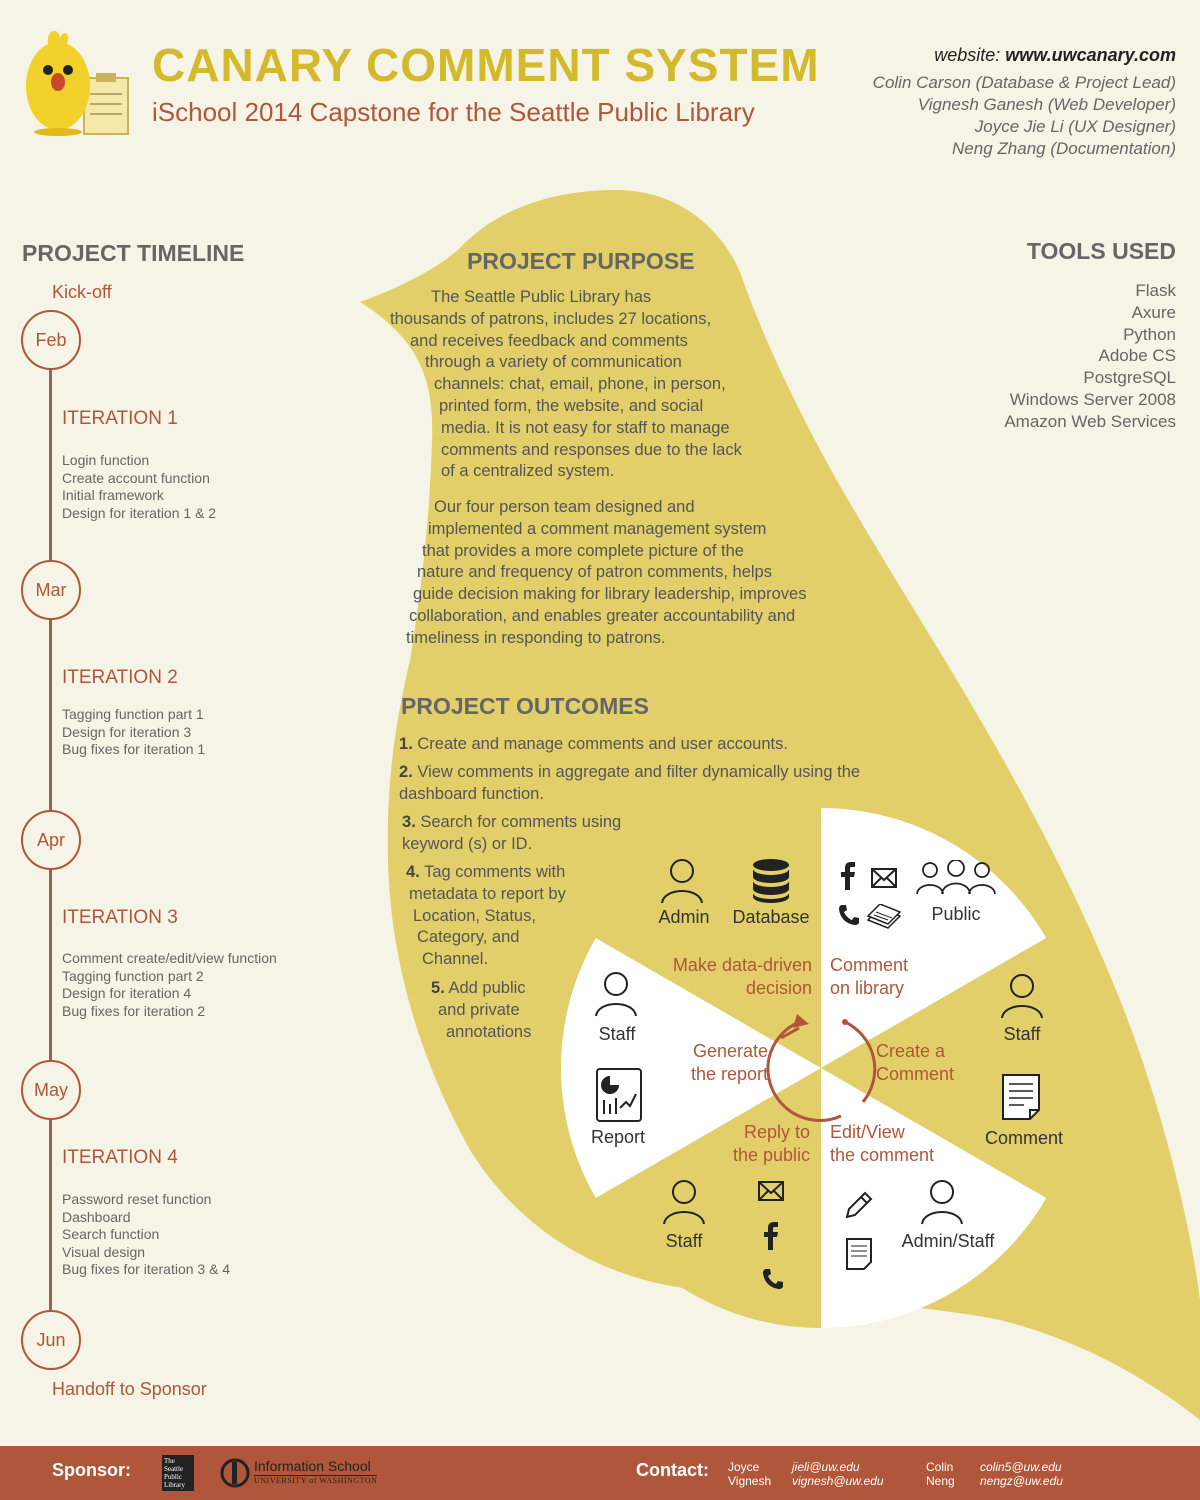  Describe the element at coordinates (51, 1090) in the screenshot. I see `month-may: May` at that location.